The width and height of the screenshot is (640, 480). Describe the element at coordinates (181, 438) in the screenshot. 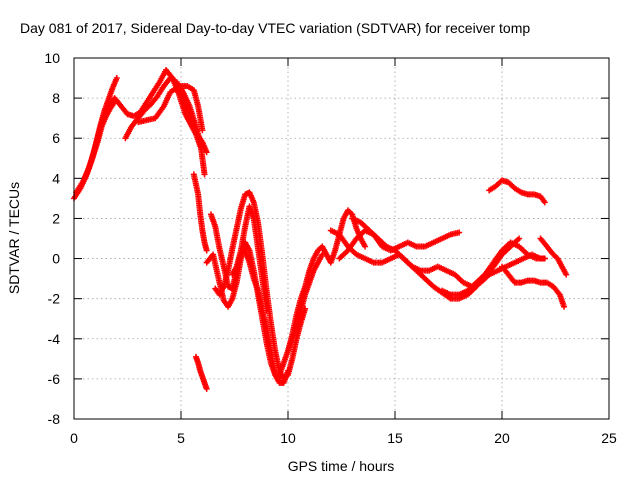

I see `x-tick-label: 5` at that location.